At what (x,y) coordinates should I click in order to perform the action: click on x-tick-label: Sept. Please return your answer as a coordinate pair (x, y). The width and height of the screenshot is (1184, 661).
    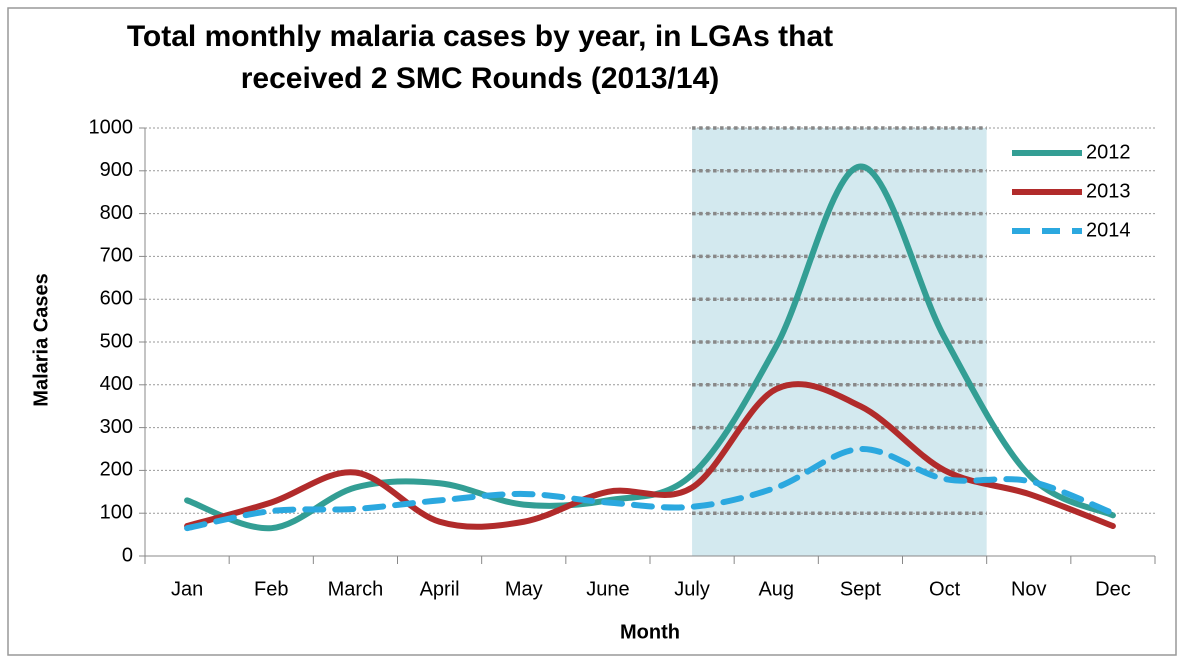
    Looking at the image, I should click on (861, 589).